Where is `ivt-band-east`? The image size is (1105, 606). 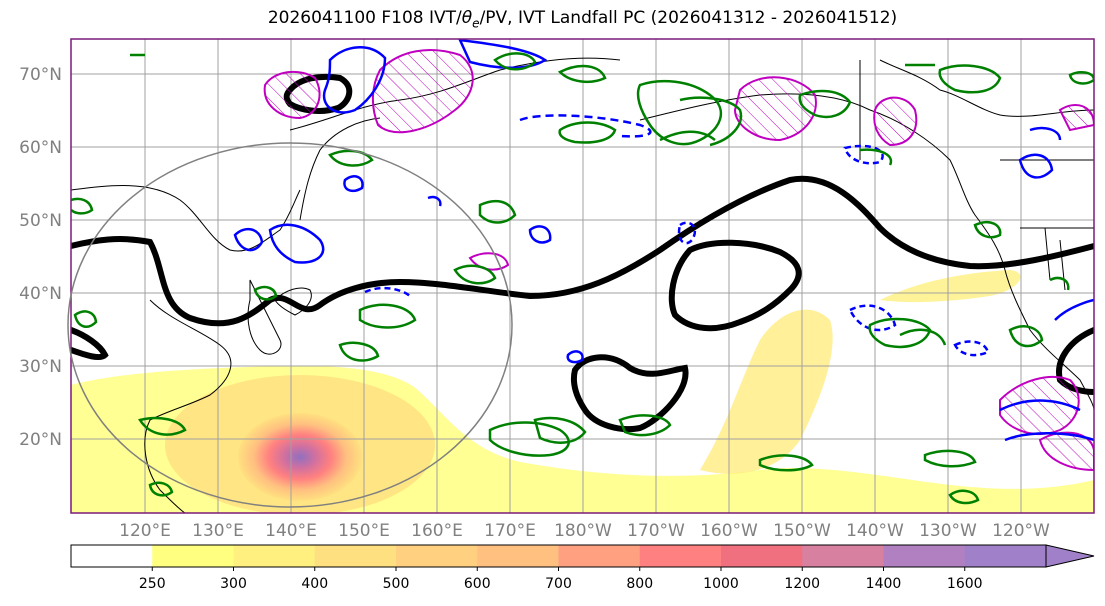
ivt-band-east is located at coordinates (950, 286).